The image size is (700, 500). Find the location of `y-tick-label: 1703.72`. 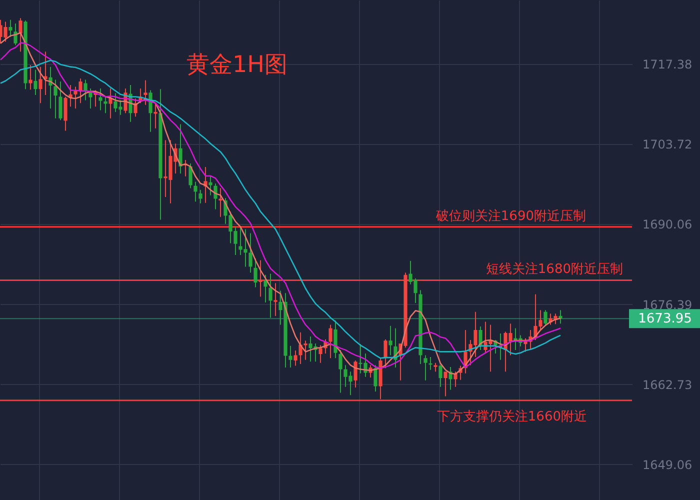

y-tick-label: 1703.72 is located at coordinates (667, 145).